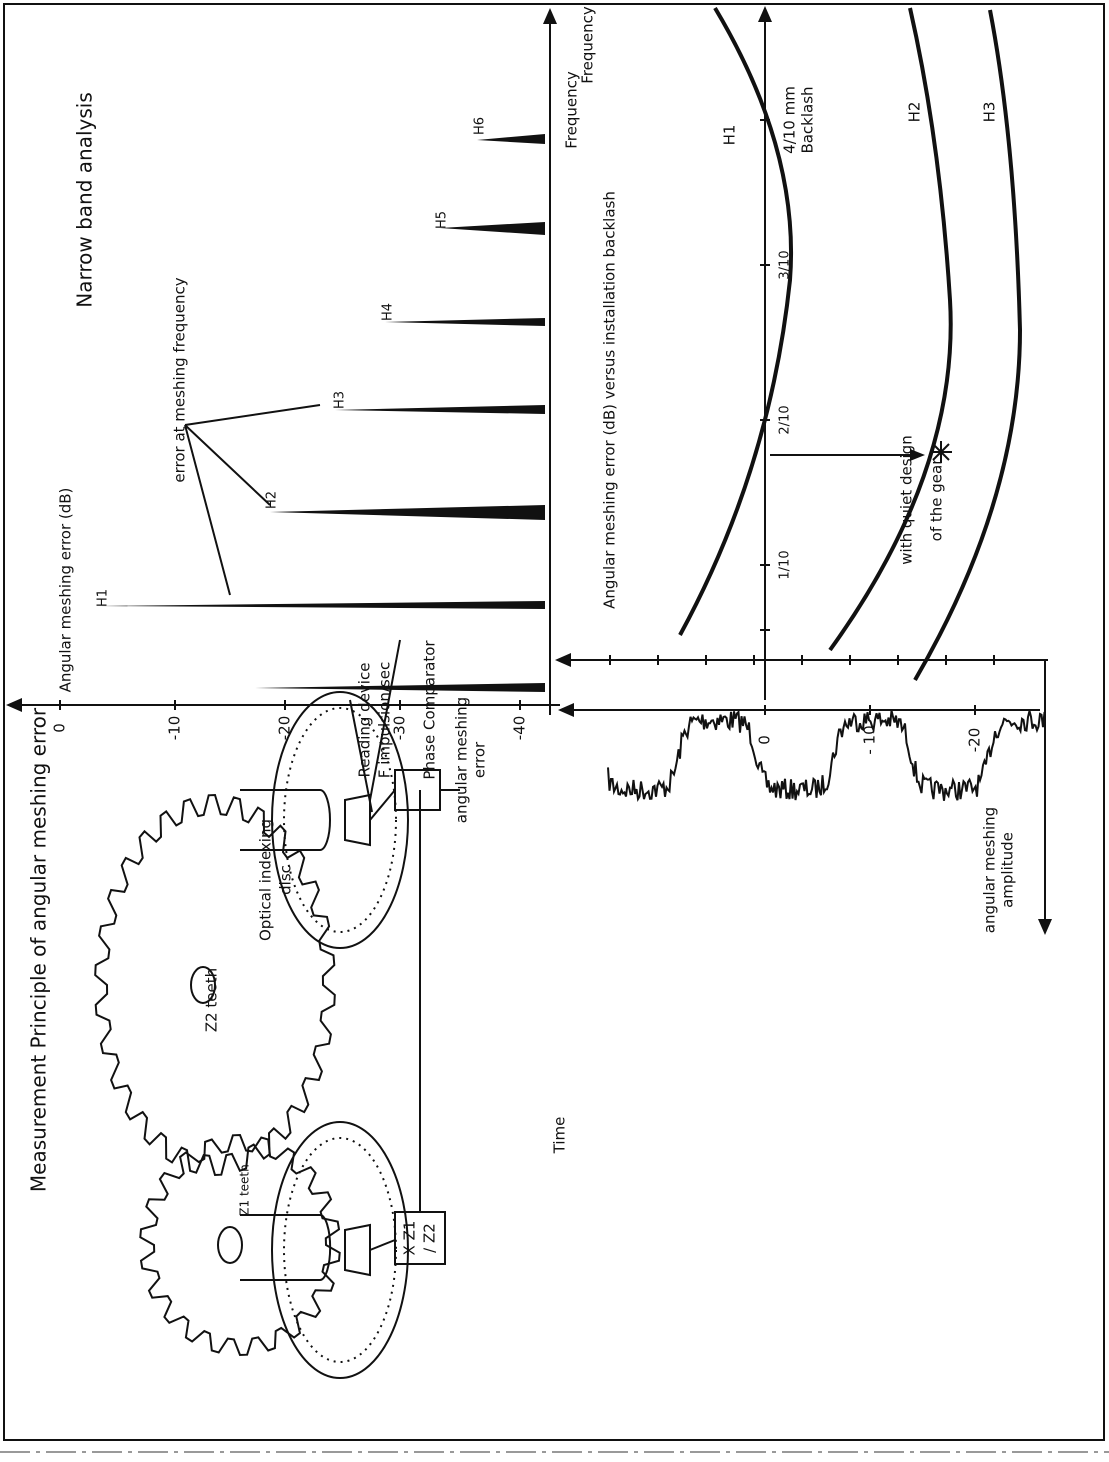  Describe the element at coordinates (252, 500) in the screenshot. I see `annotation-arrow` at that location.